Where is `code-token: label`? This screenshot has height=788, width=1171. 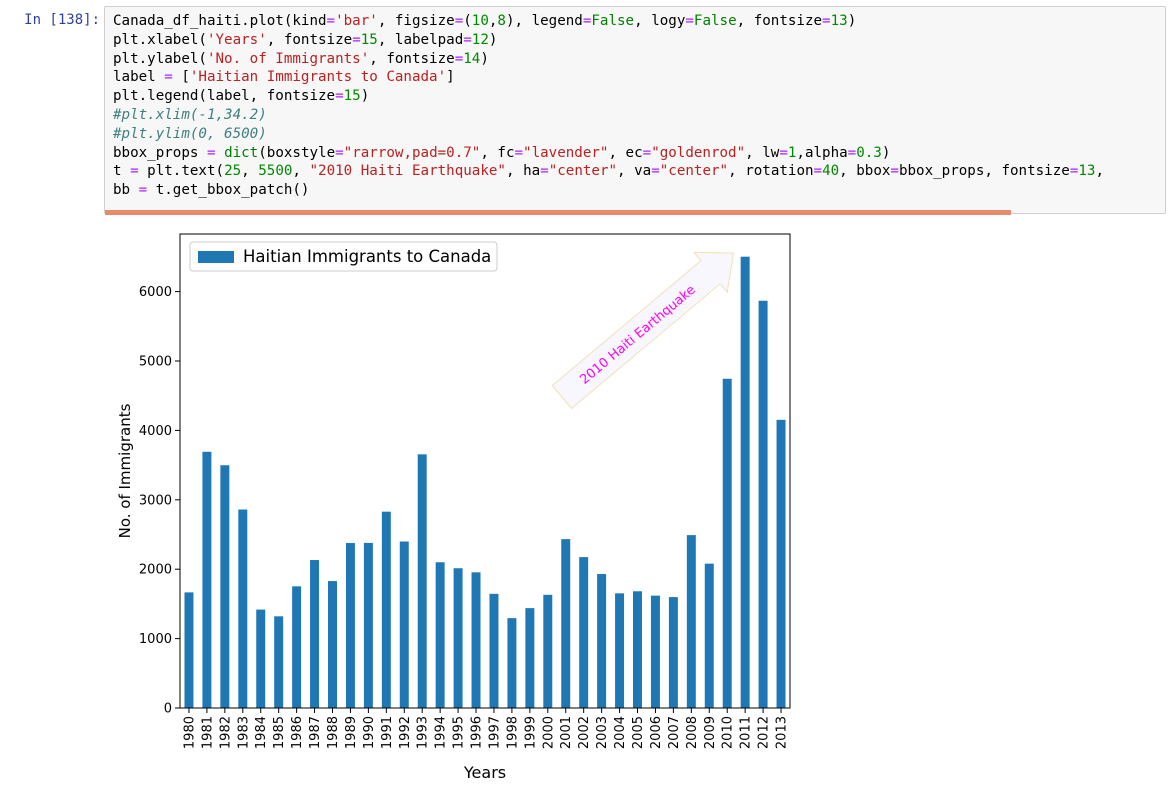
code-token: label is located at coordinates (139, 77).